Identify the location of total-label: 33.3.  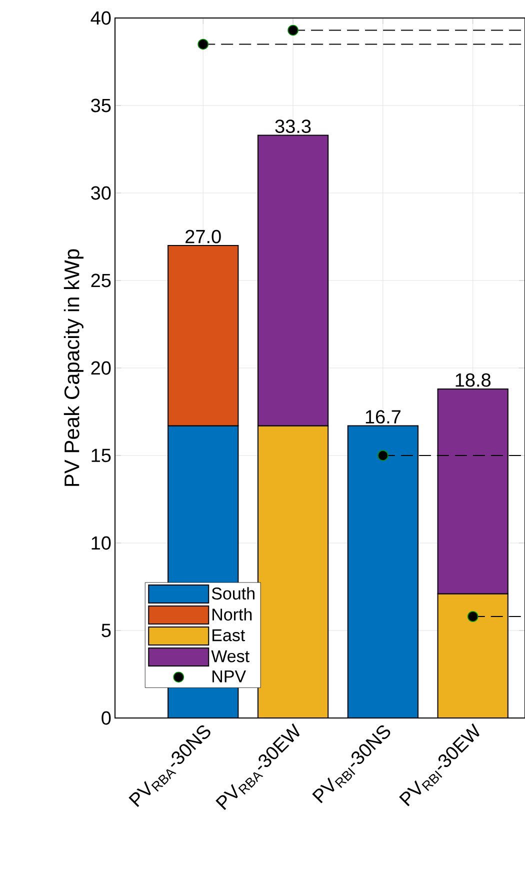
(293, 127).